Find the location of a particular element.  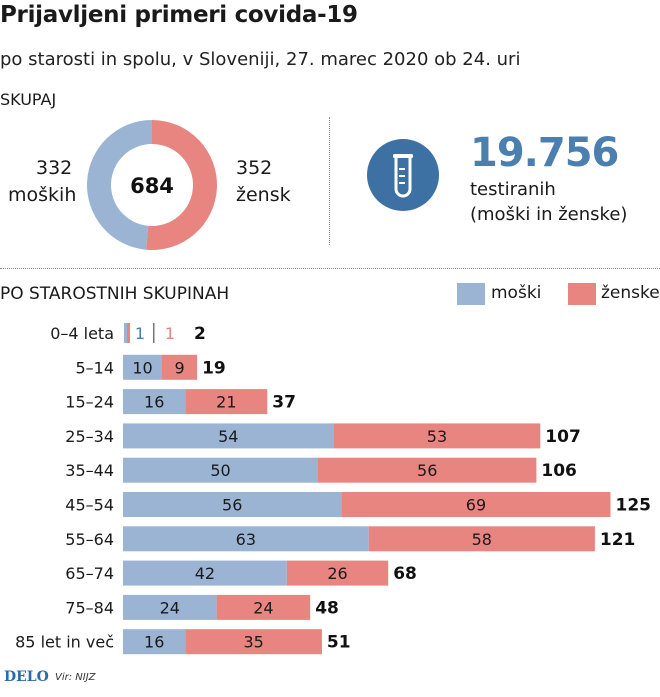

bar-female-value: 69 is located at coordinates (476, 505).